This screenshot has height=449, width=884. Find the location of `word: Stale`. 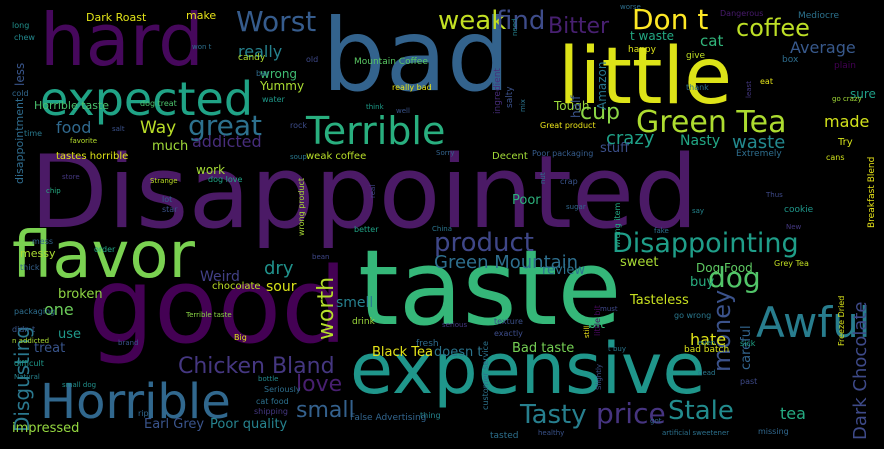

word: Stale is located at coordinates (701, 411).